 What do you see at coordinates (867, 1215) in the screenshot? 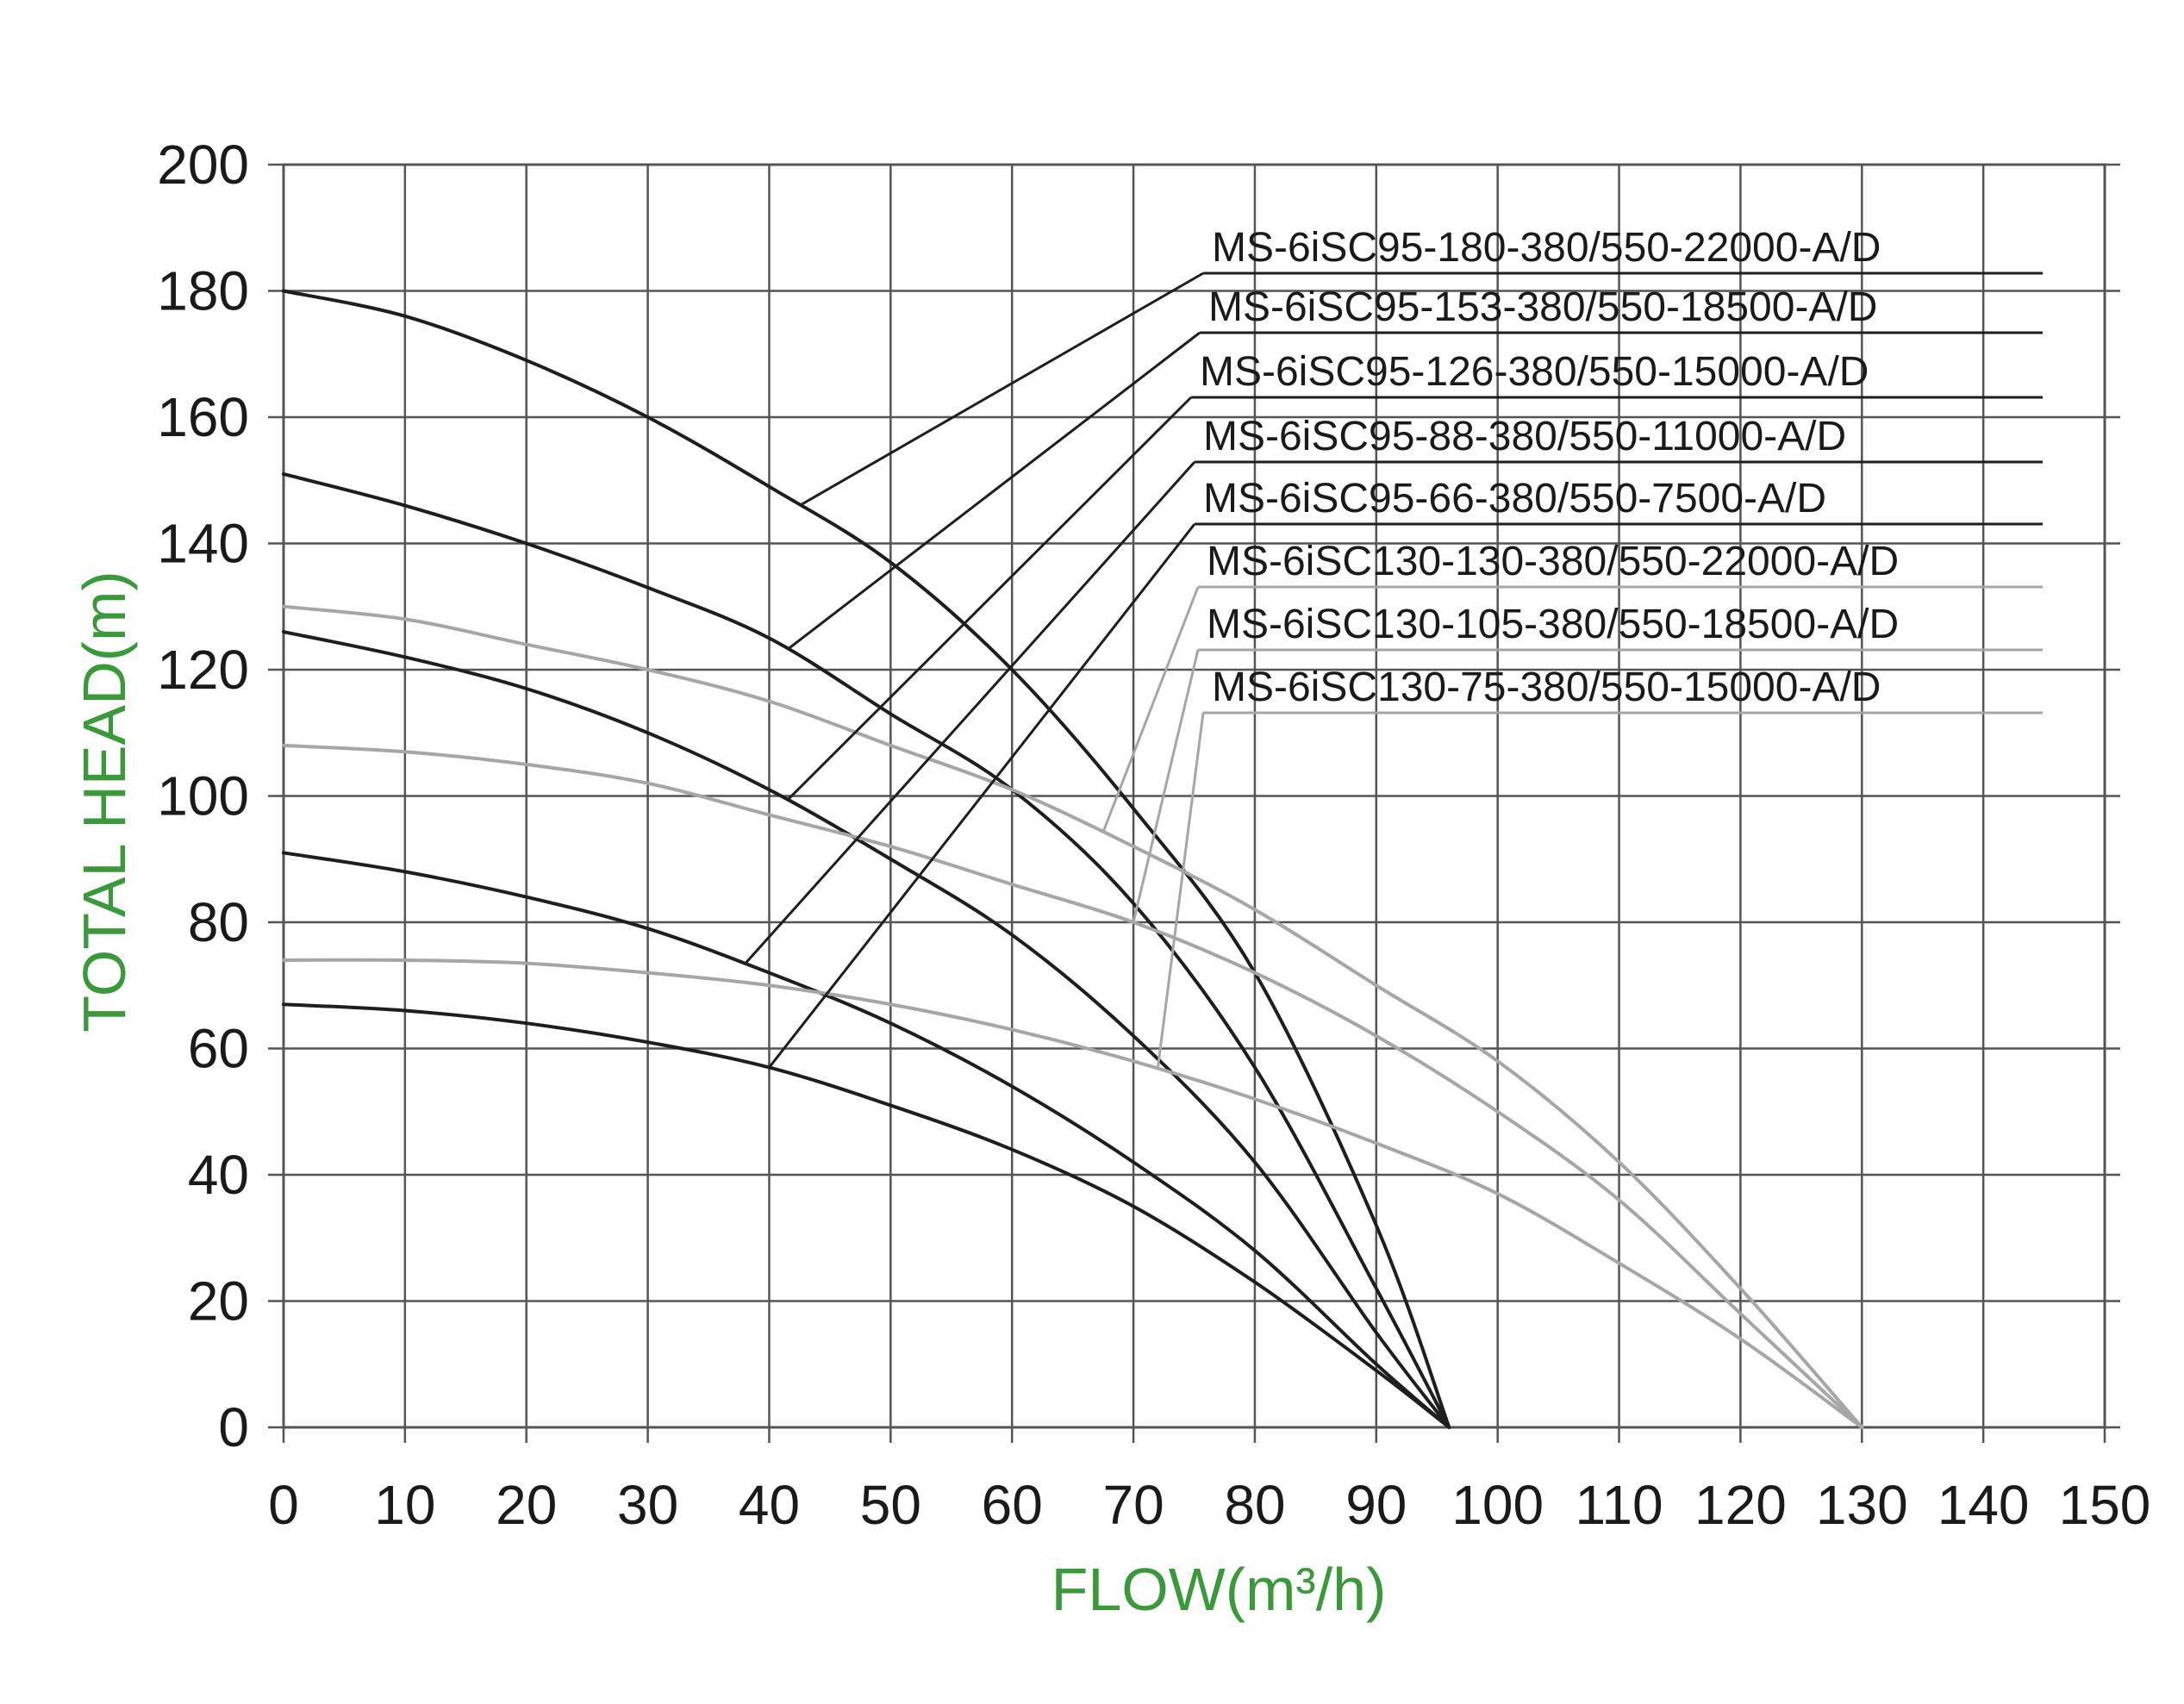
I see `series-line` at bounding box center [867, 1215].